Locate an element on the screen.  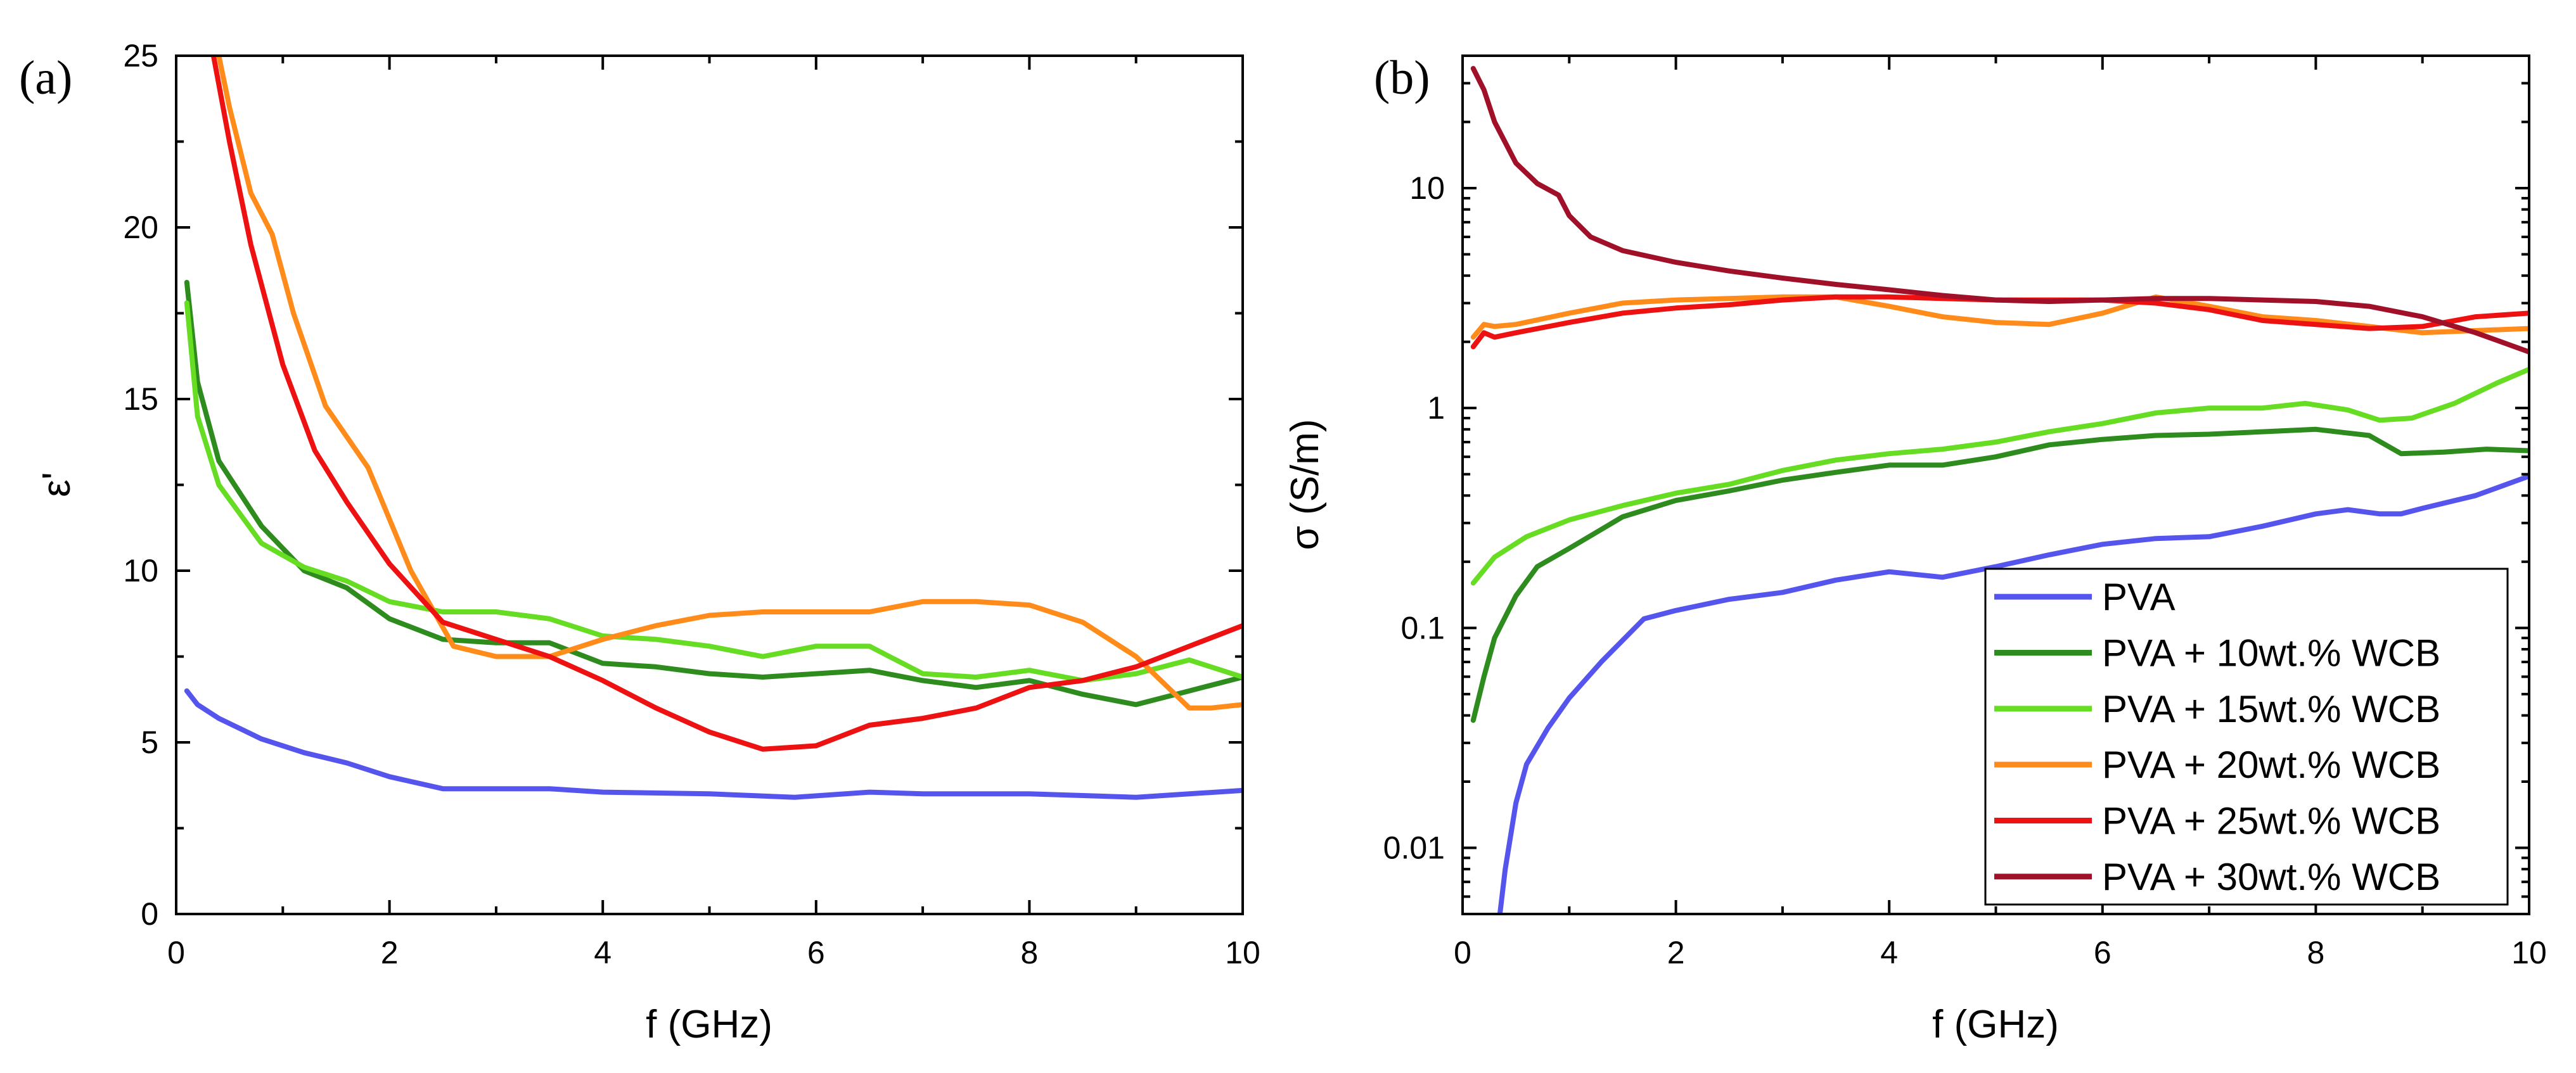
legend-label: PVA + 10wt.% WCB is located at coordinates (2271, 653).